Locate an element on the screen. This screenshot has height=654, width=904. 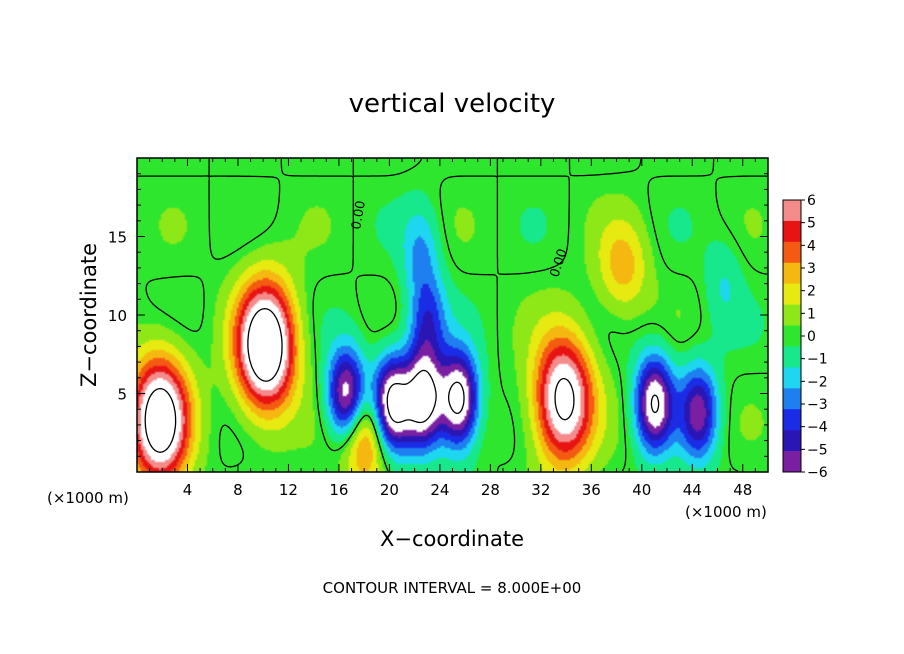
y-tick-labels: 5 10 15 is located at coordinates (117, 316).